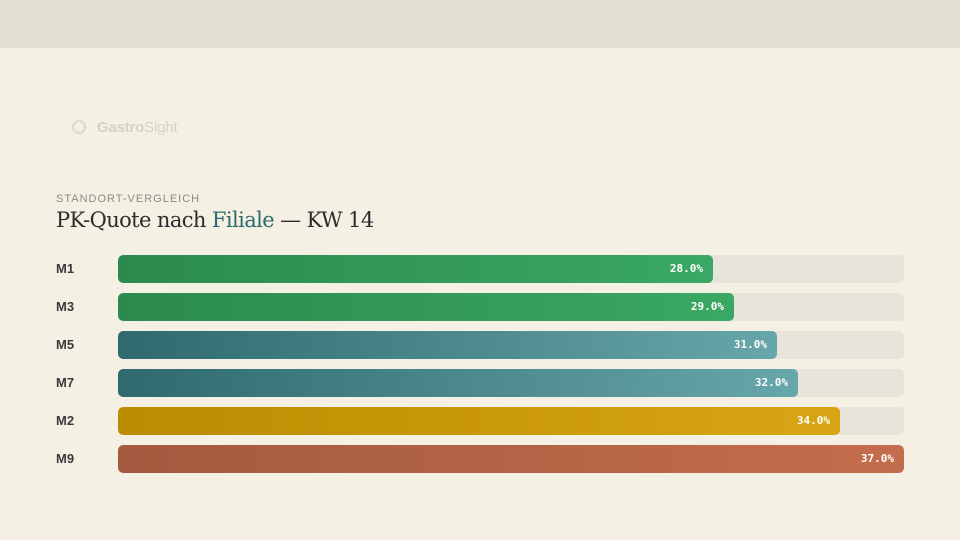 Image resolution: width=960 pixels, height=540 pixels. I want to click on brand-name-light: Sight, so click(161, 127).